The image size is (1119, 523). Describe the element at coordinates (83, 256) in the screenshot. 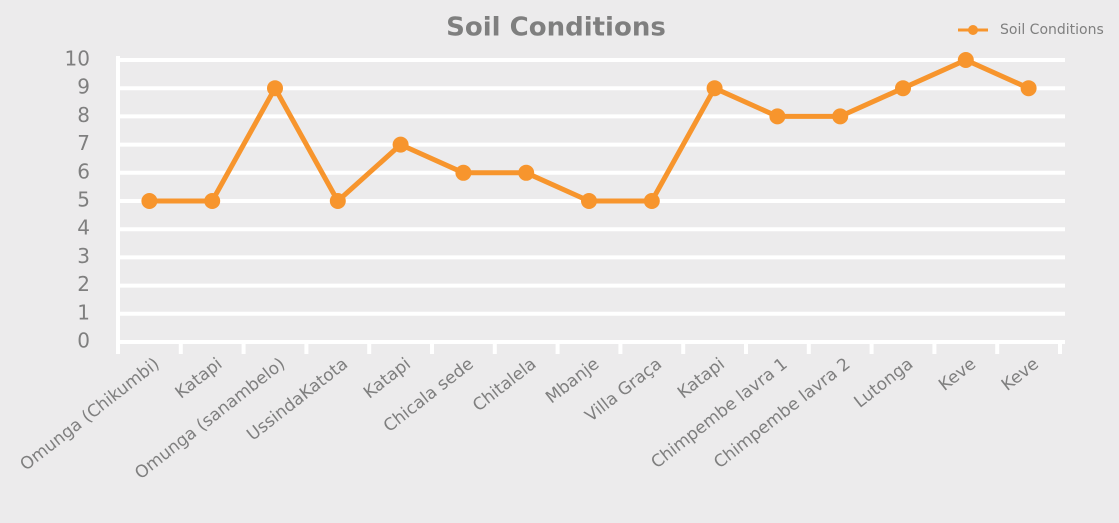

I see `y-tick-label: 3` at that location.